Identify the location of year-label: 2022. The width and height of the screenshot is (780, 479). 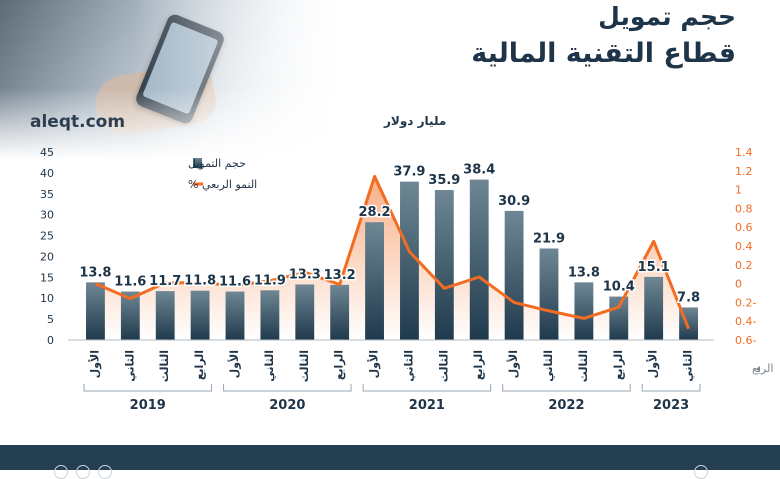
(566, 405).